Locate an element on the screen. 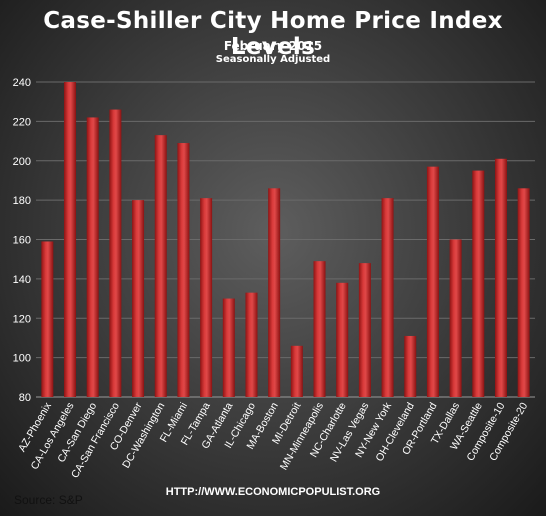  bar-fl-tampa is located at coordinates (206, 297).